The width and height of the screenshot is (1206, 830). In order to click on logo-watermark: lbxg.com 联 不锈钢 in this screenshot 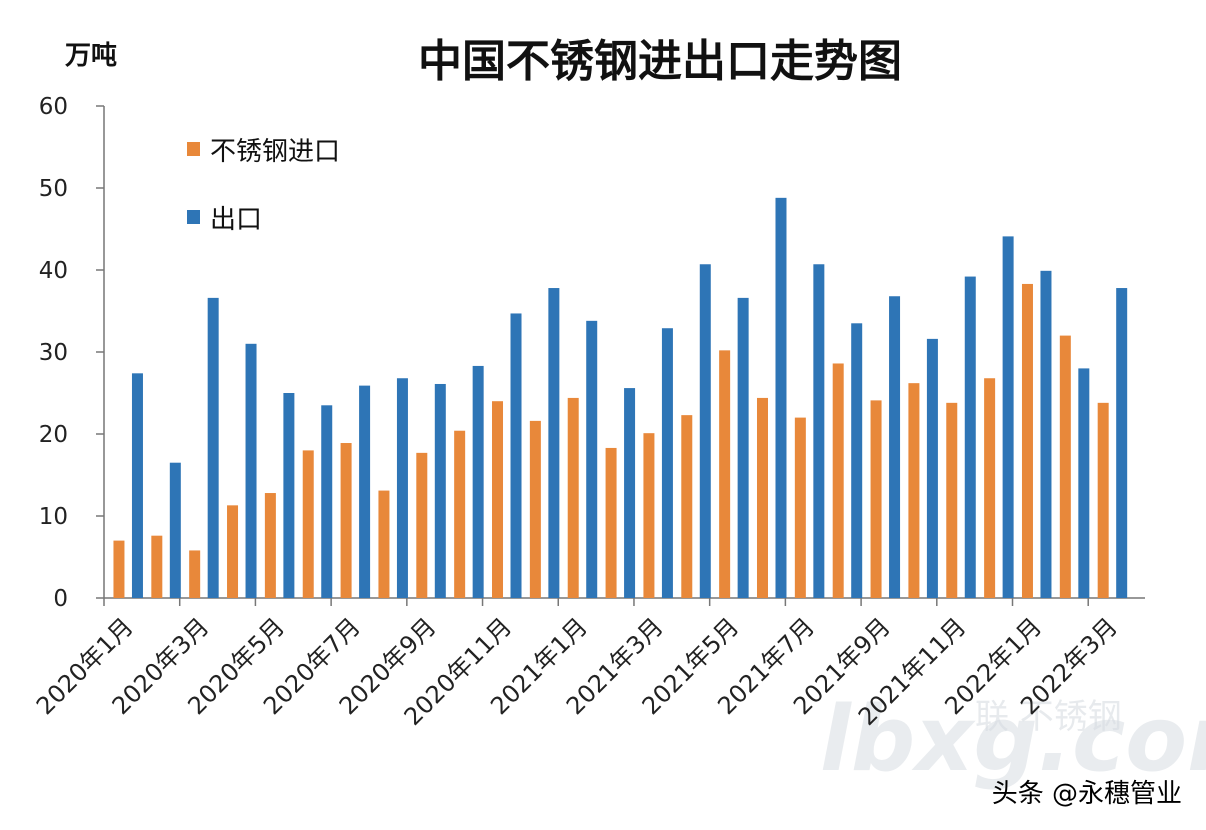, I will do `click(1013, 739)`.